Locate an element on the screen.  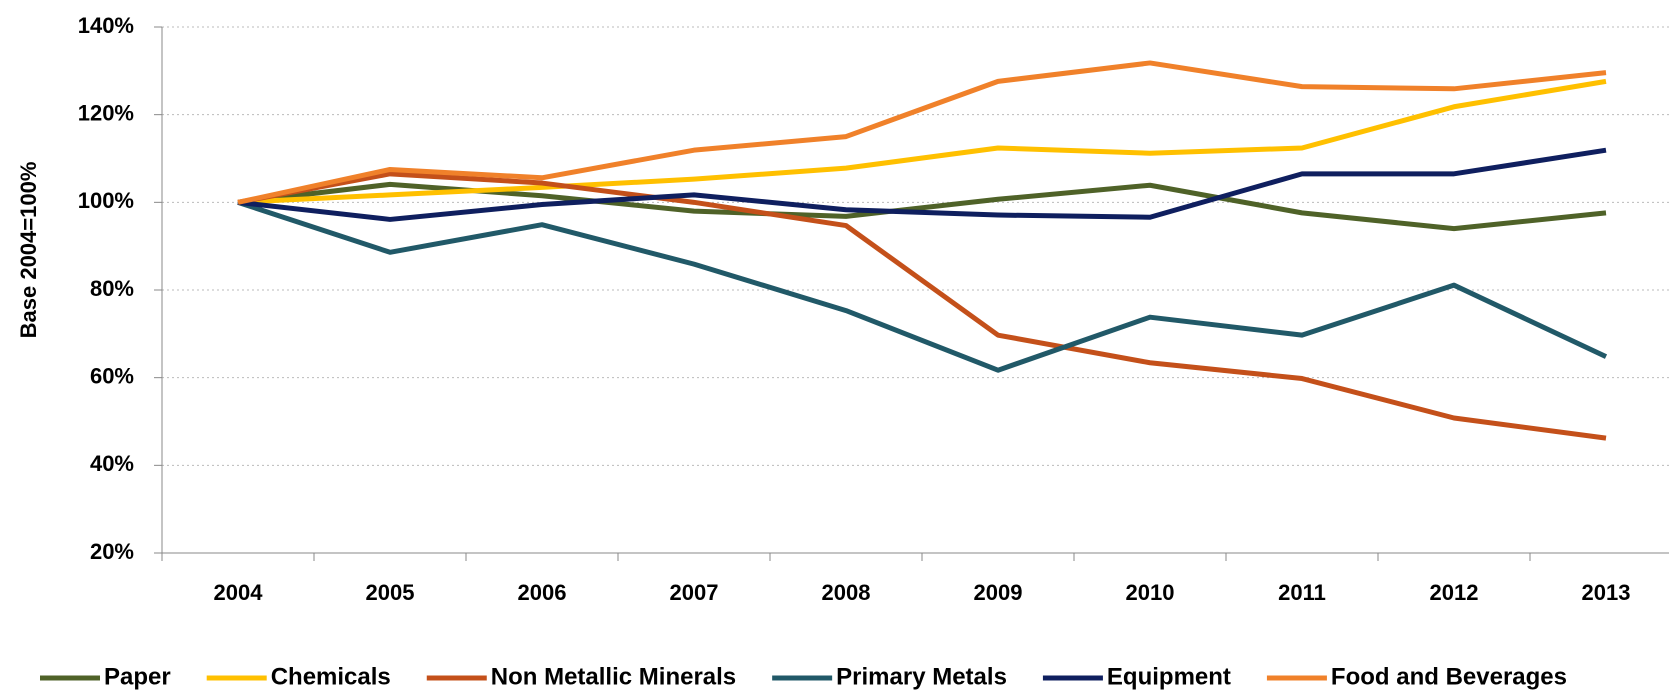
y-tick-label: 20% is located at coordinates (112, 551).